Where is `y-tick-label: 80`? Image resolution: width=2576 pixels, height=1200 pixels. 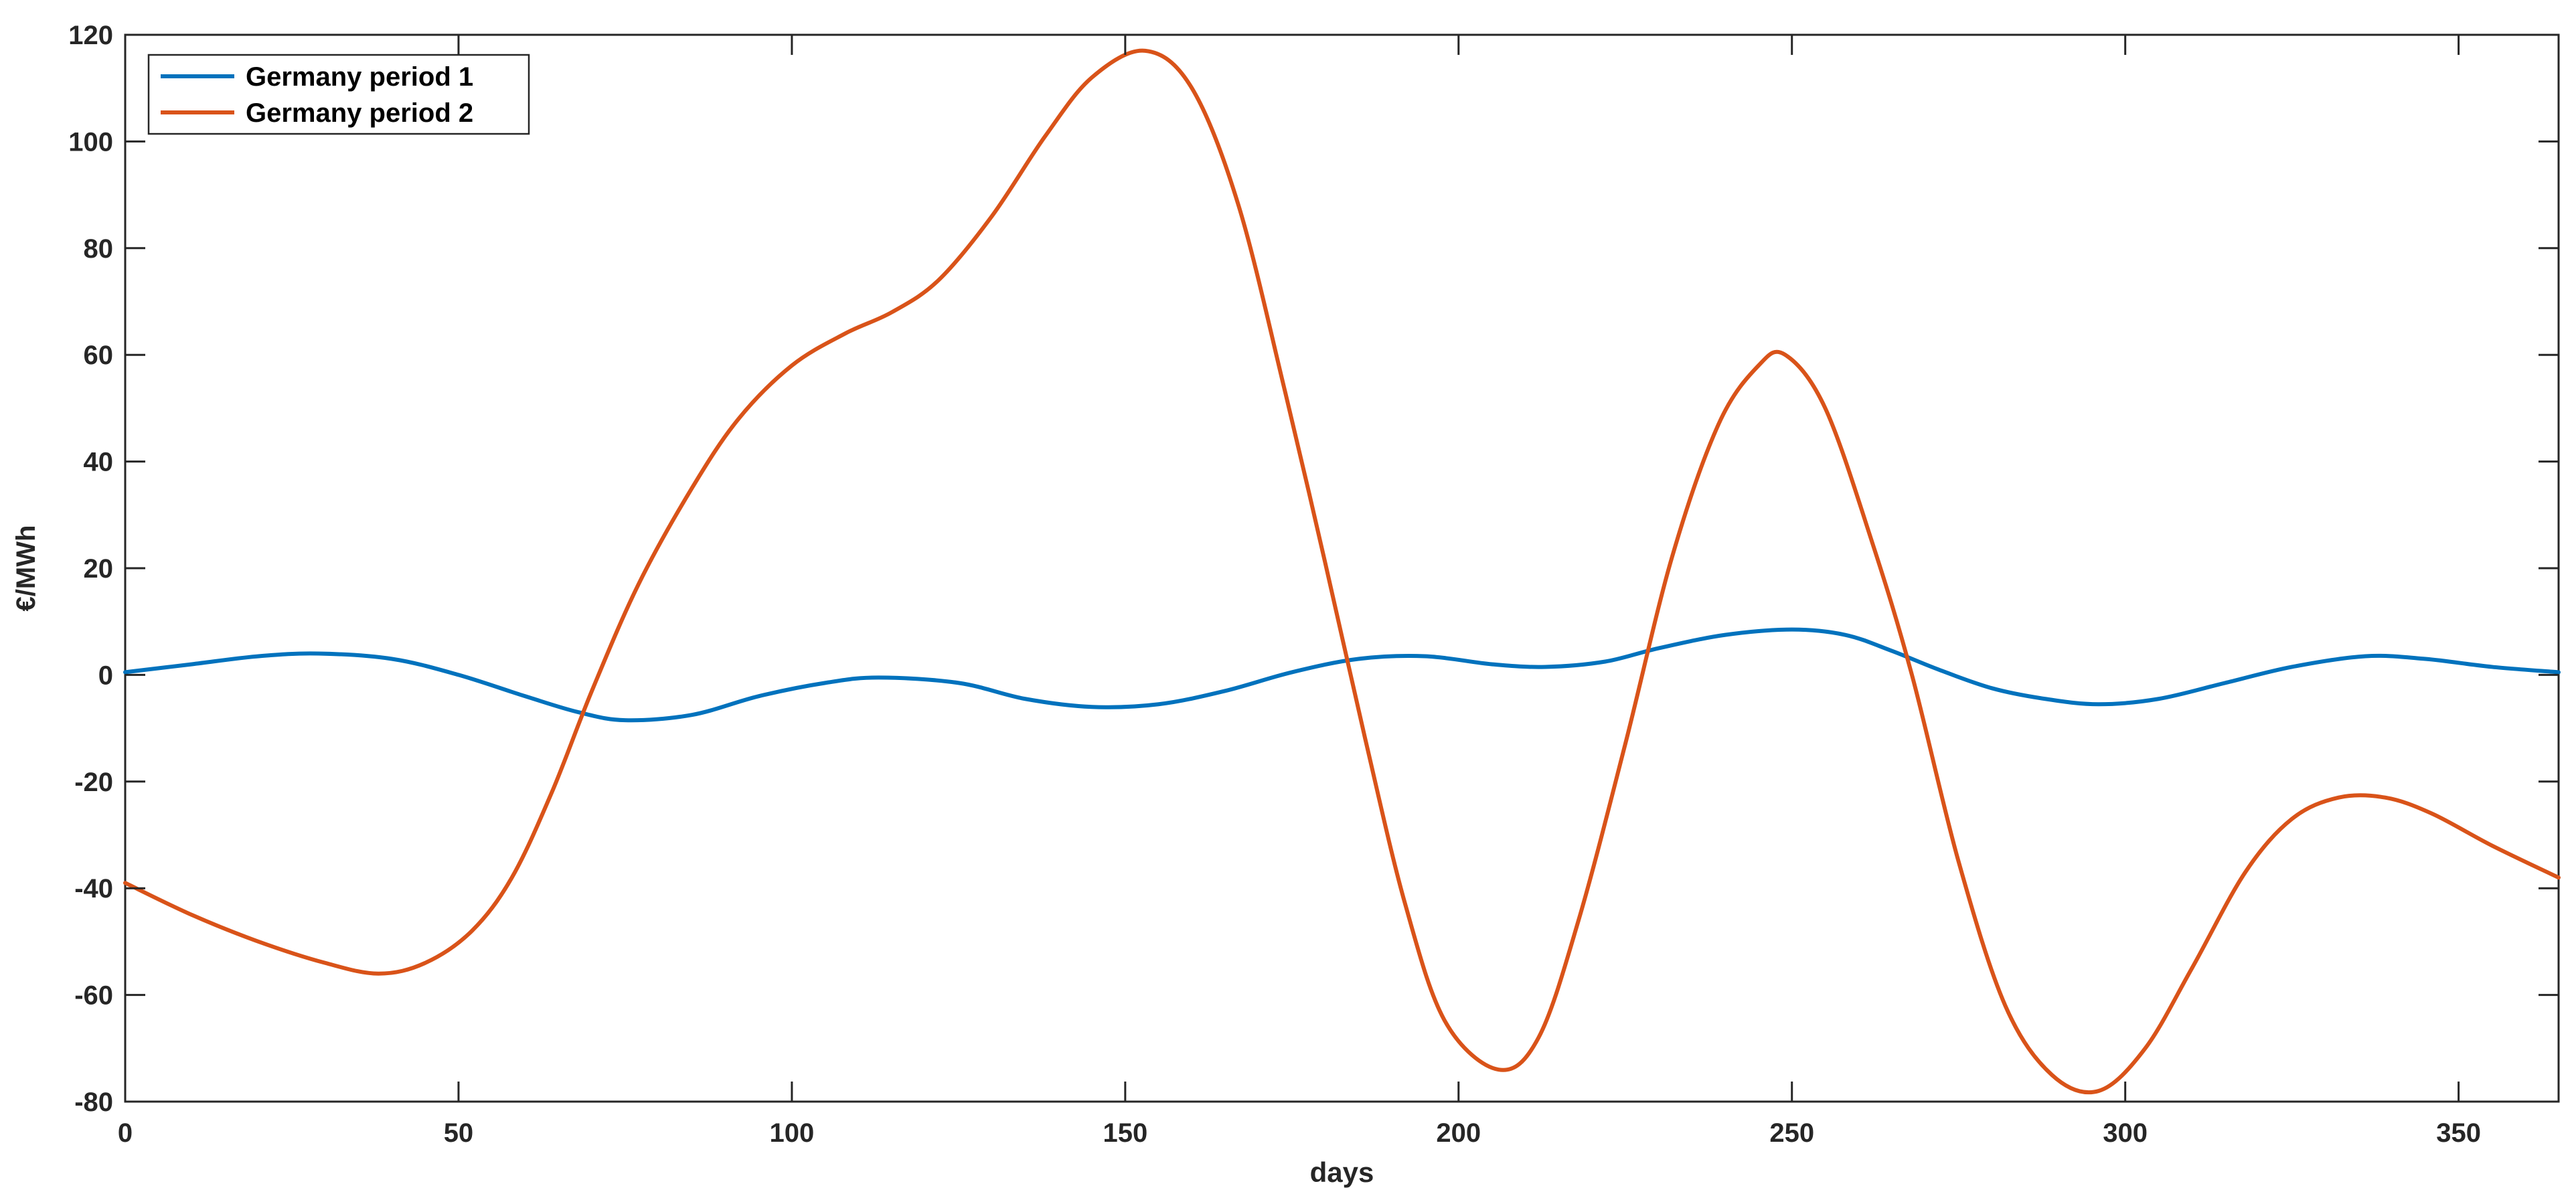 y-tick-label: 80 is located at coordinates (99, 249).